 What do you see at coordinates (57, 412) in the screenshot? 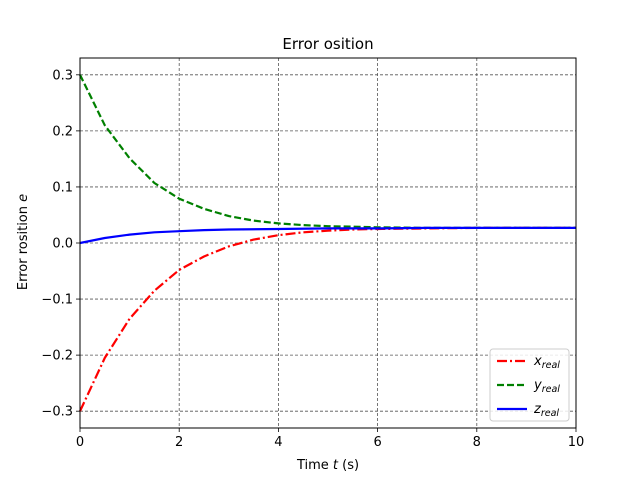
I see `y-tick-label: −0.3` at bounding box center [57, 412].